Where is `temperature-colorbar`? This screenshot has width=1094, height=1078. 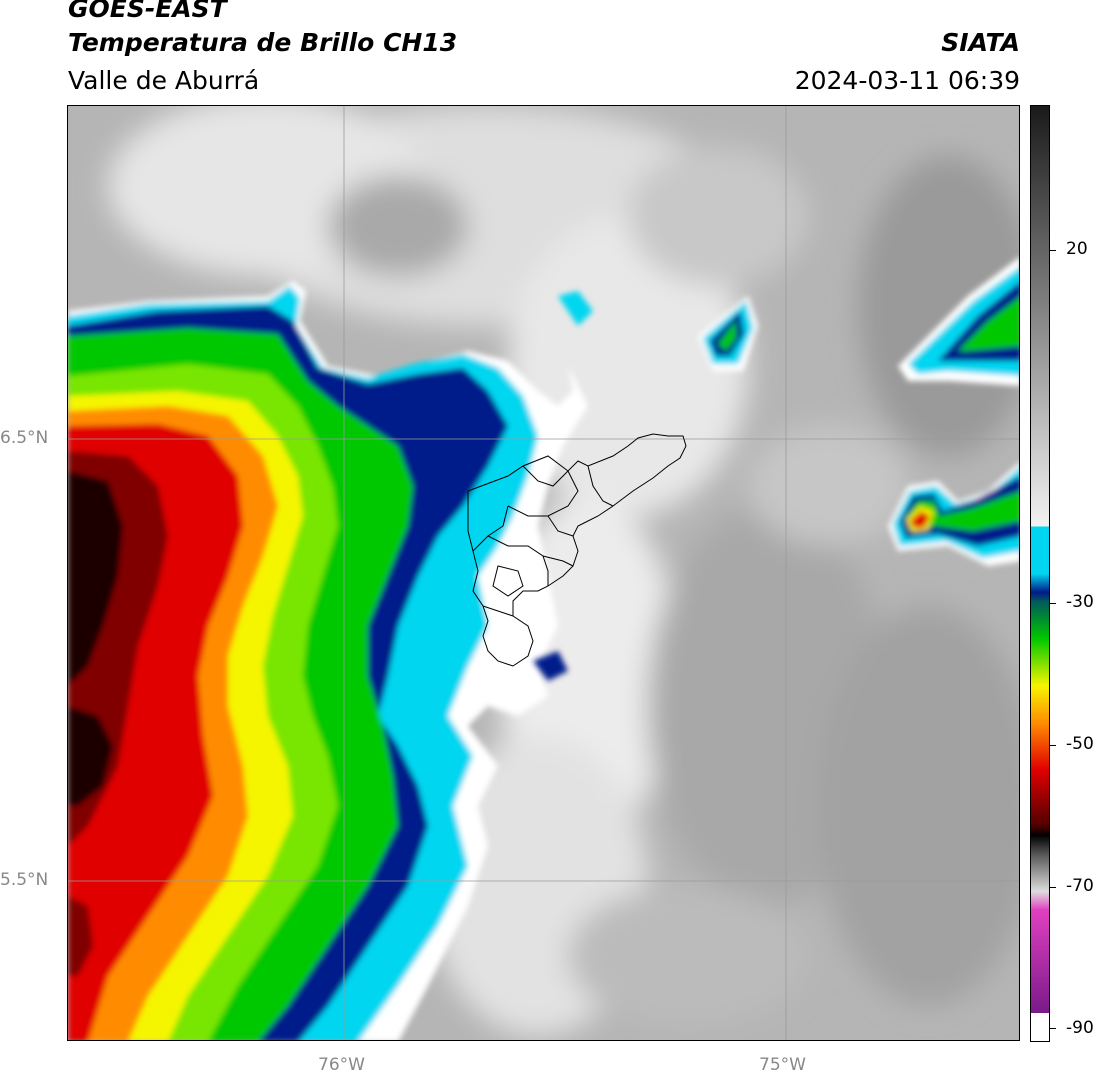
temperature-colorbar is located at coordinates (1040, 573).